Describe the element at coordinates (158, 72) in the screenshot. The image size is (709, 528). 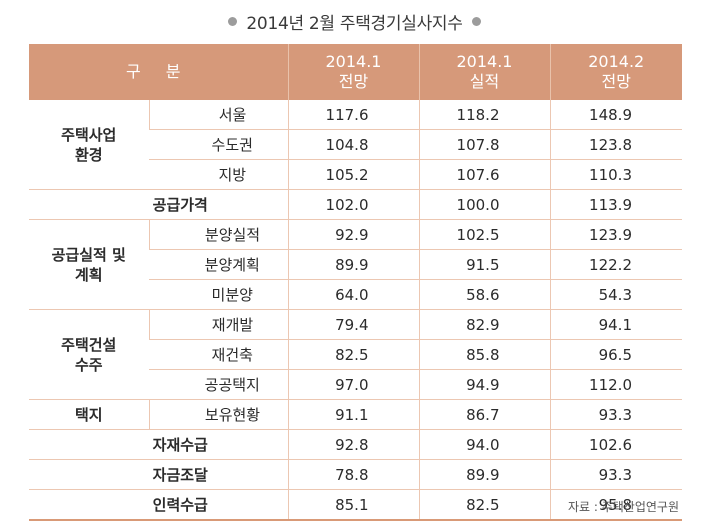
I see `header-category: 구 분` at that location.